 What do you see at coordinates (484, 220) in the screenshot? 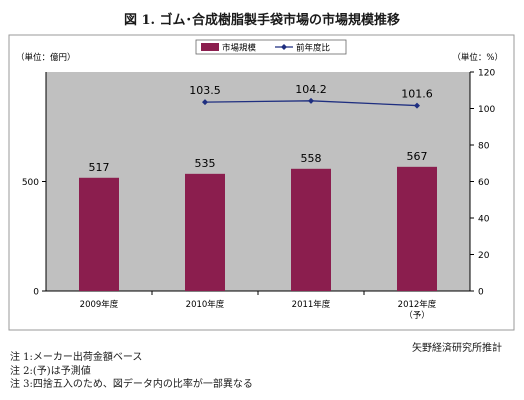
I see `y-right-tick-label: 40` at bounding box center [484, 220].